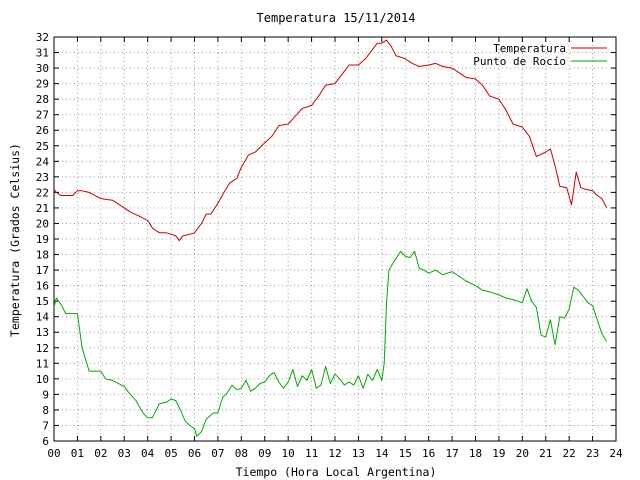 The height and width of the screenshot is (480, 640). What do you see at coordinates (545, 453) in the screenshot?
I see `x-tick-label: 21` at bounding box center [545, 453].